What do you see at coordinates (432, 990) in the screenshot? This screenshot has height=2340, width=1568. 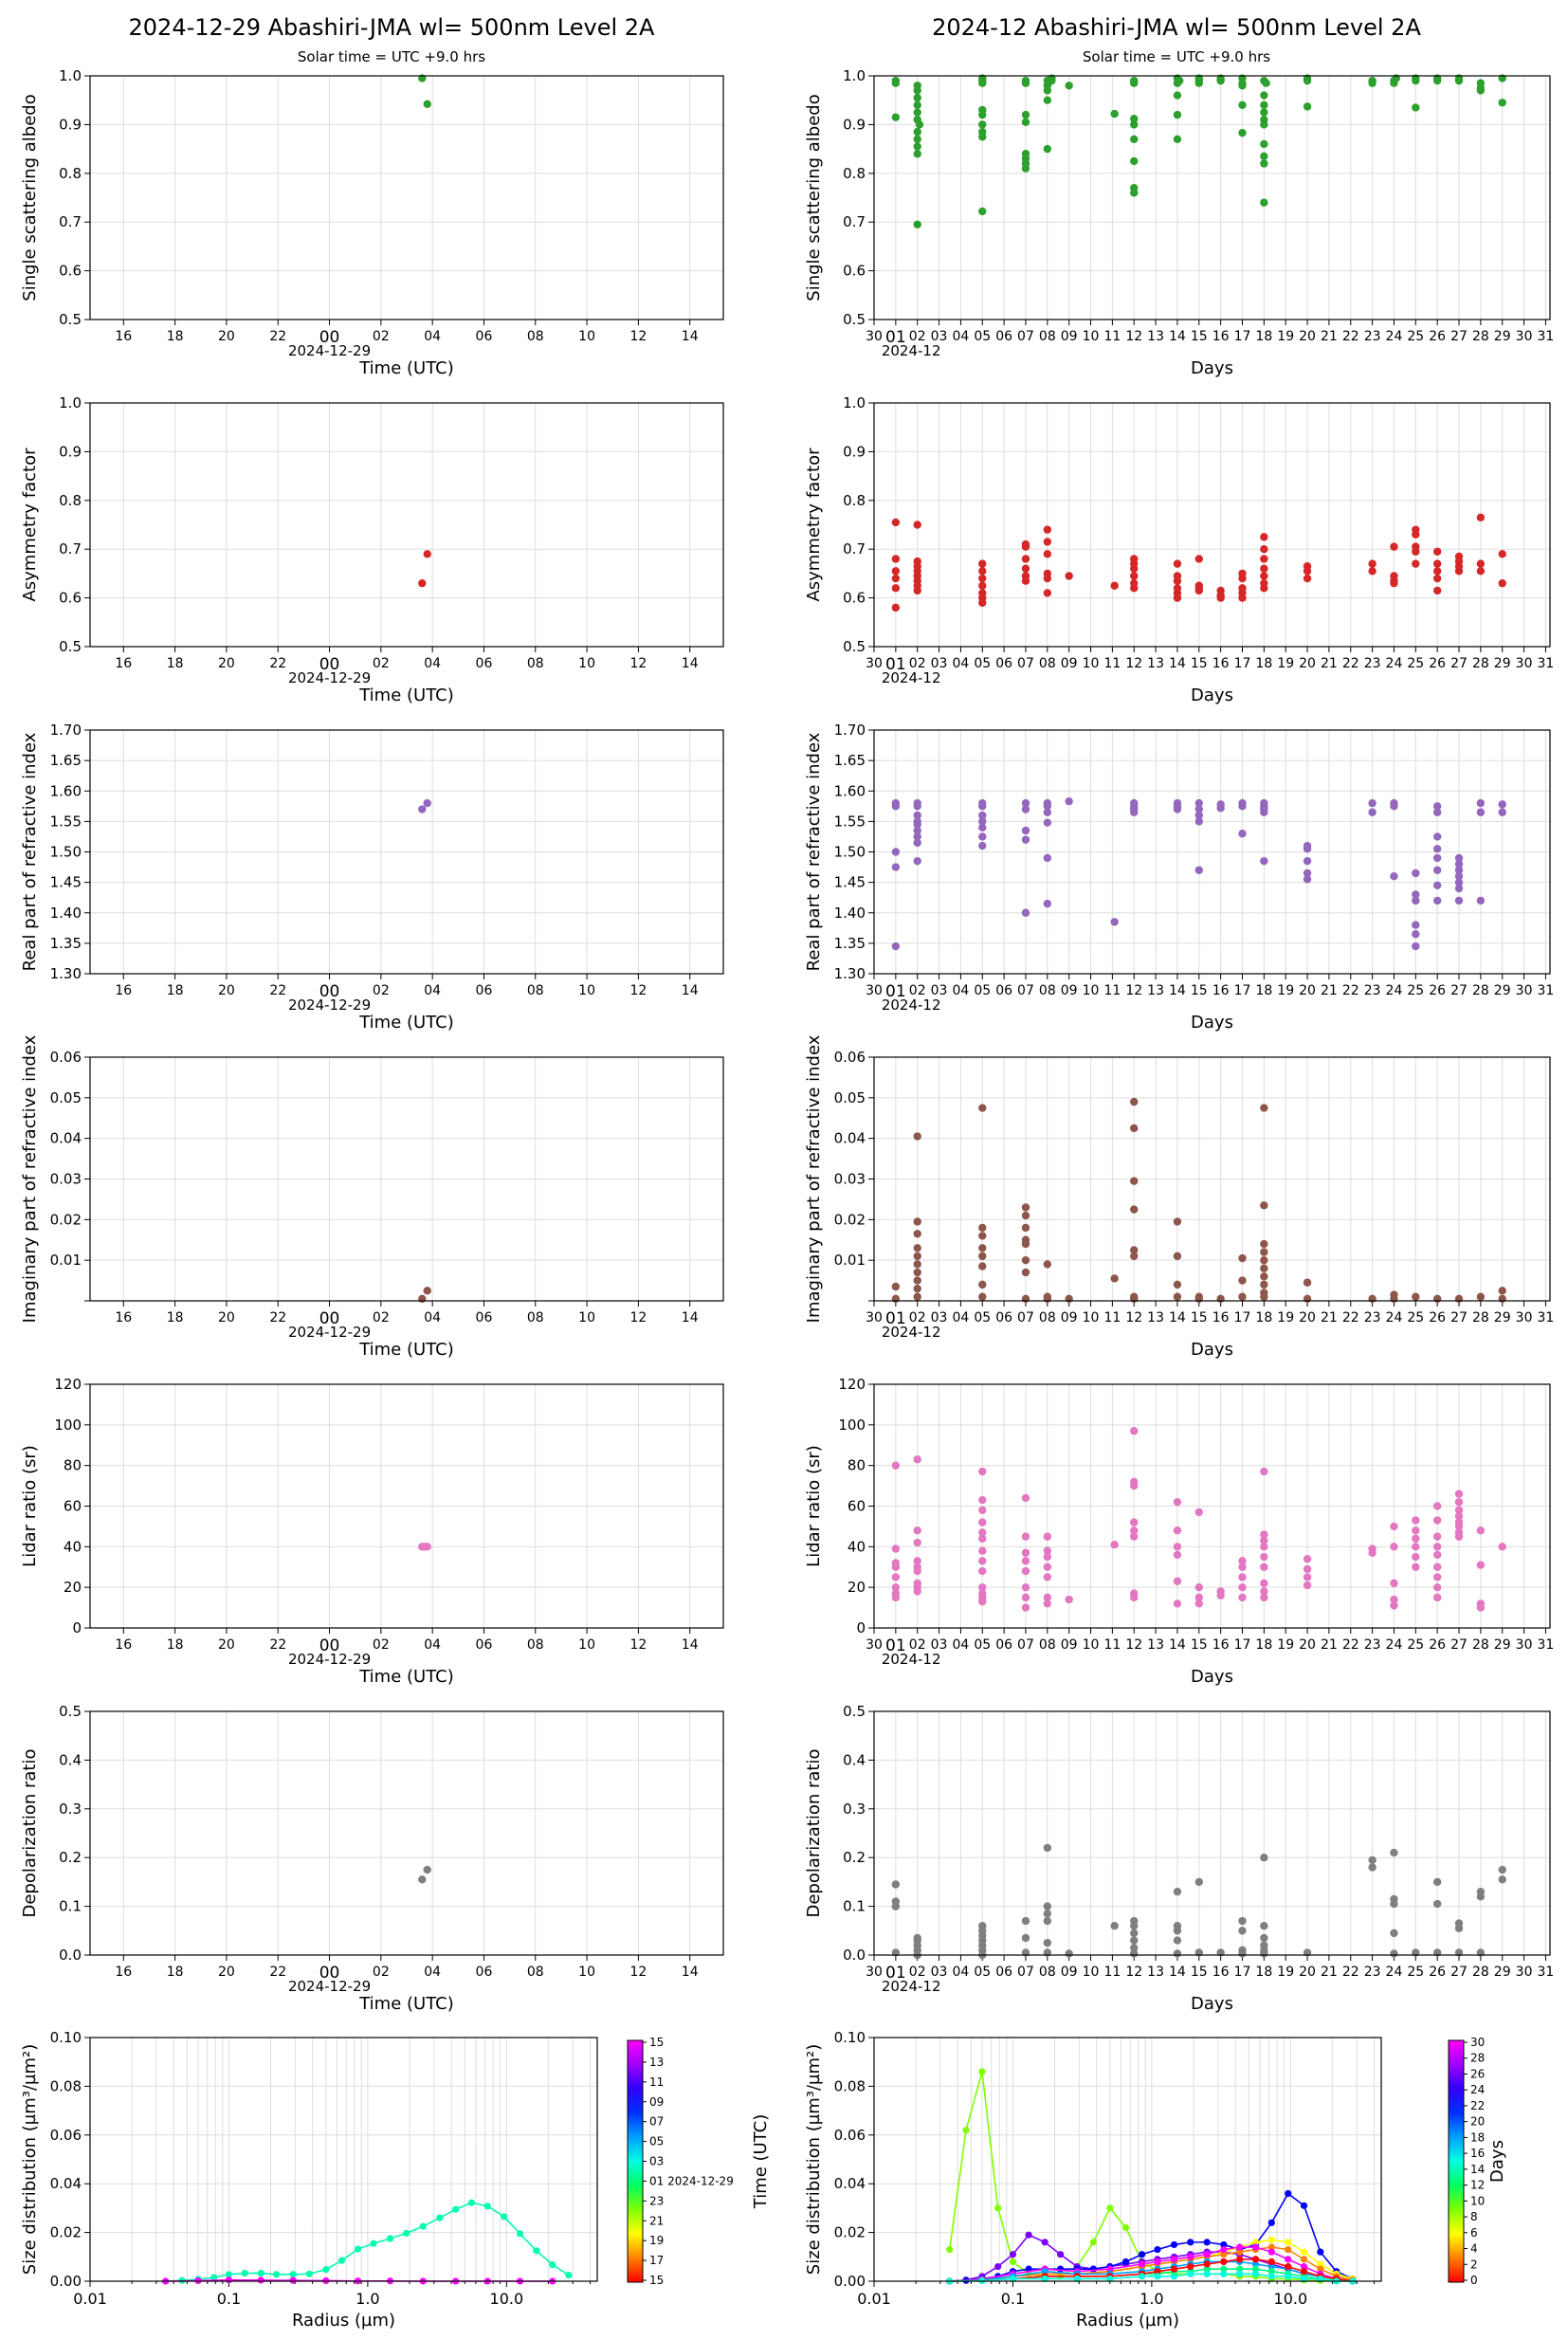 I see `left-xtick-label: 04` at bounding box center [432, 990].